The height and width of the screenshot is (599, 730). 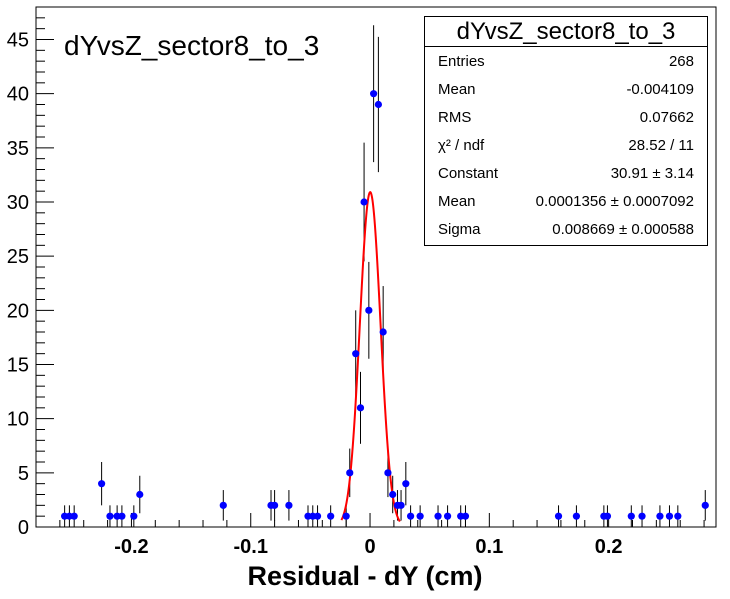 What do you see at coordinates (666, 117) in the screenshot?
I see `stats-value: 0.07662` at bounding box center [666, 117].